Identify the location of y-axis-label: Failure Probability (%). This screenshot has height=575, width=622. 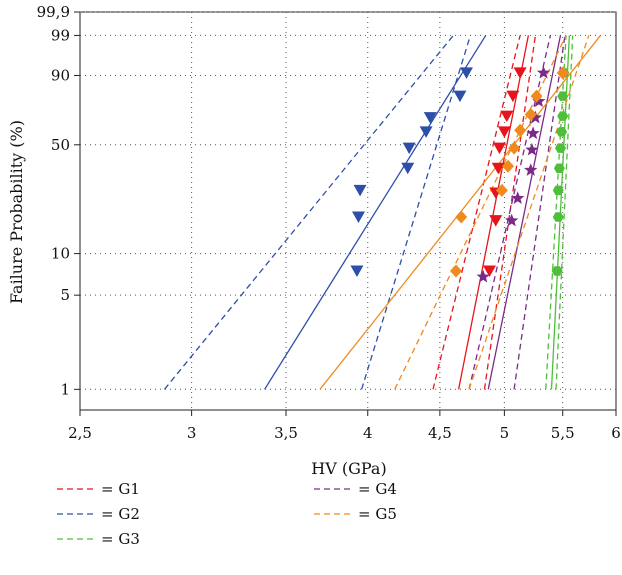
(16, 212).